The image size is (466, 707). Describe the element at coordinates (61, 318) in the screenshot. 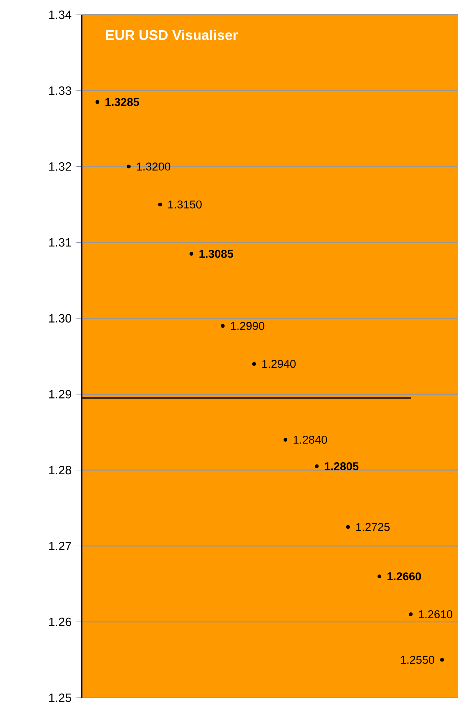

I see `y-tick-label: 1.30` at that location.